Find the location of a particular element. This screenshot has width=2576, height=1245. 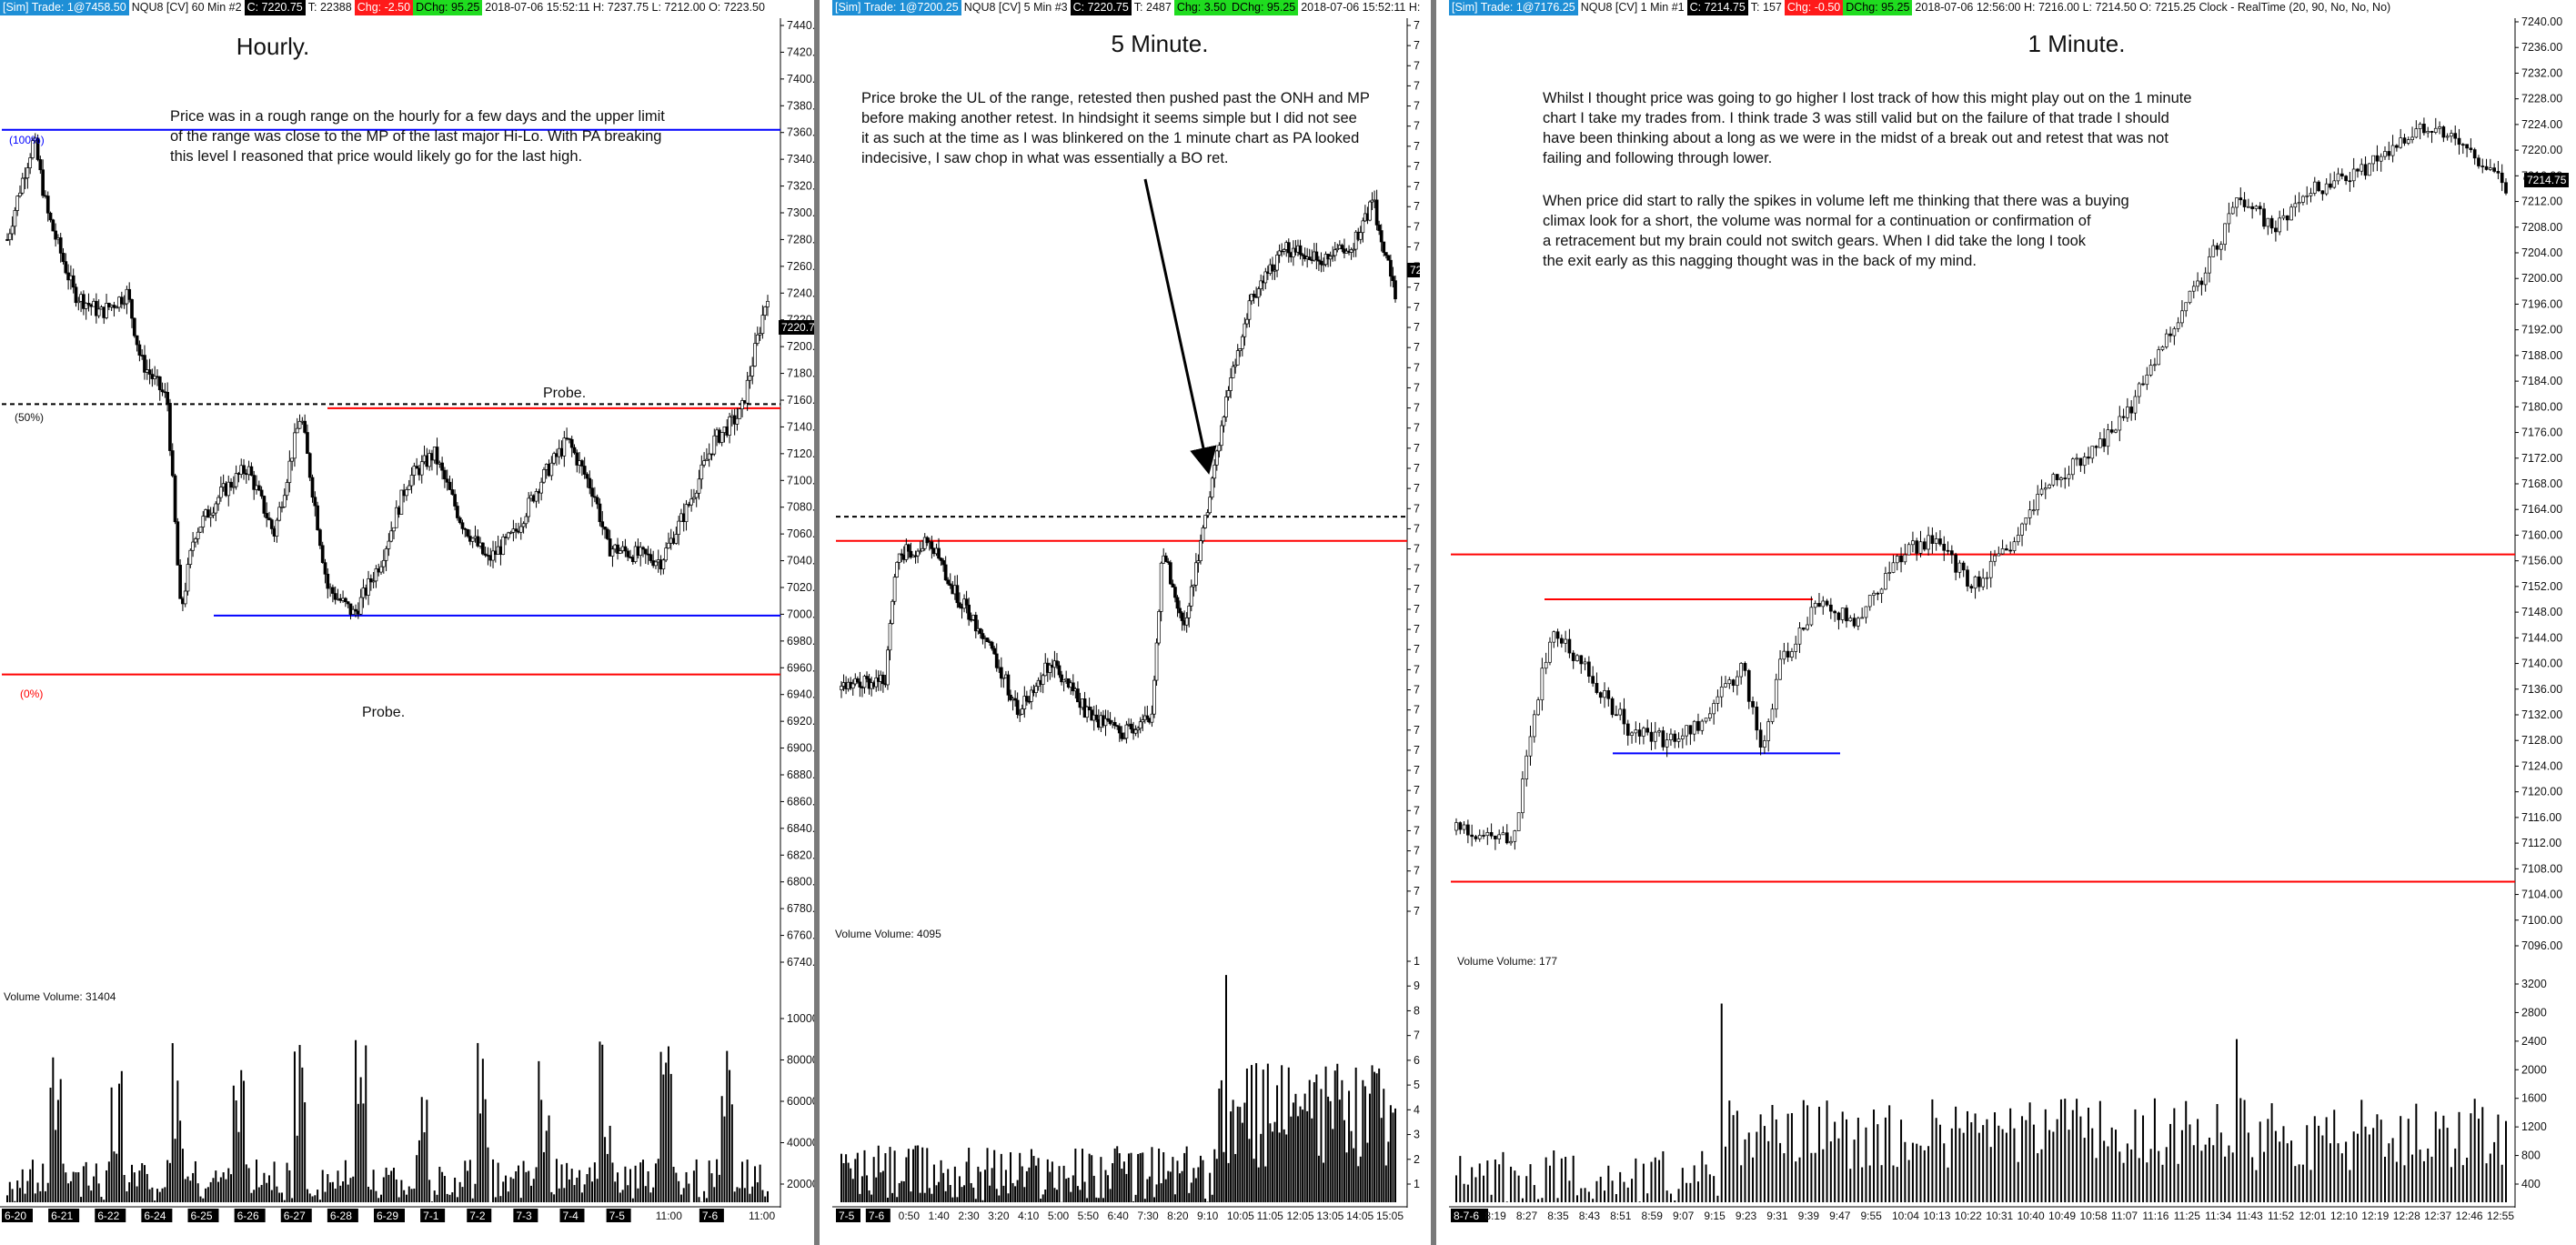

price-tick-label: 7228.00 is located at coordinates (2541, 99).